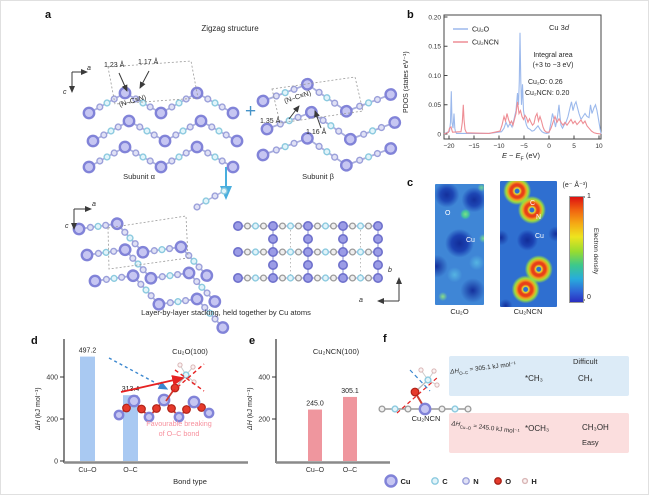 The image size is (649, 495). What do you see at coordinates (459, 244) in the screenshot?
I see `electron-density-map-cu2o` at bounding box center [459, 244].